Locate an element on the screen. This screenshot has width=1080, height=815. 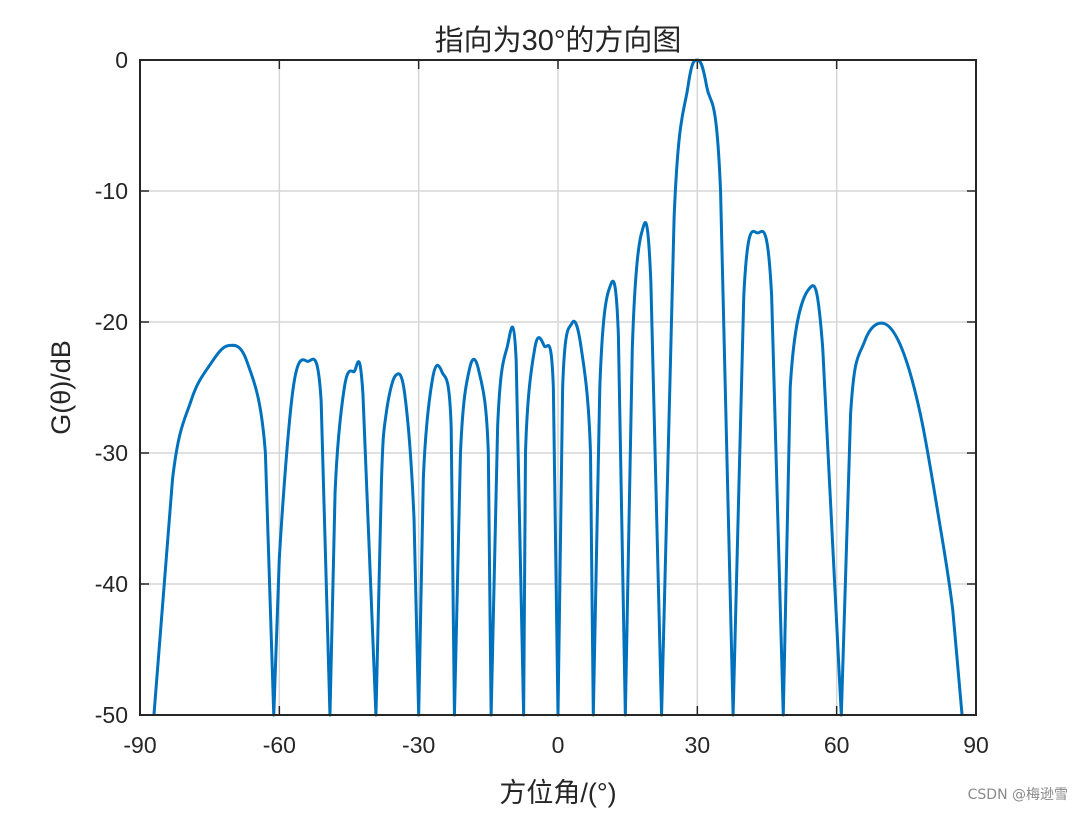
x-tick-label: 30 is located at coordinates (698, 745).